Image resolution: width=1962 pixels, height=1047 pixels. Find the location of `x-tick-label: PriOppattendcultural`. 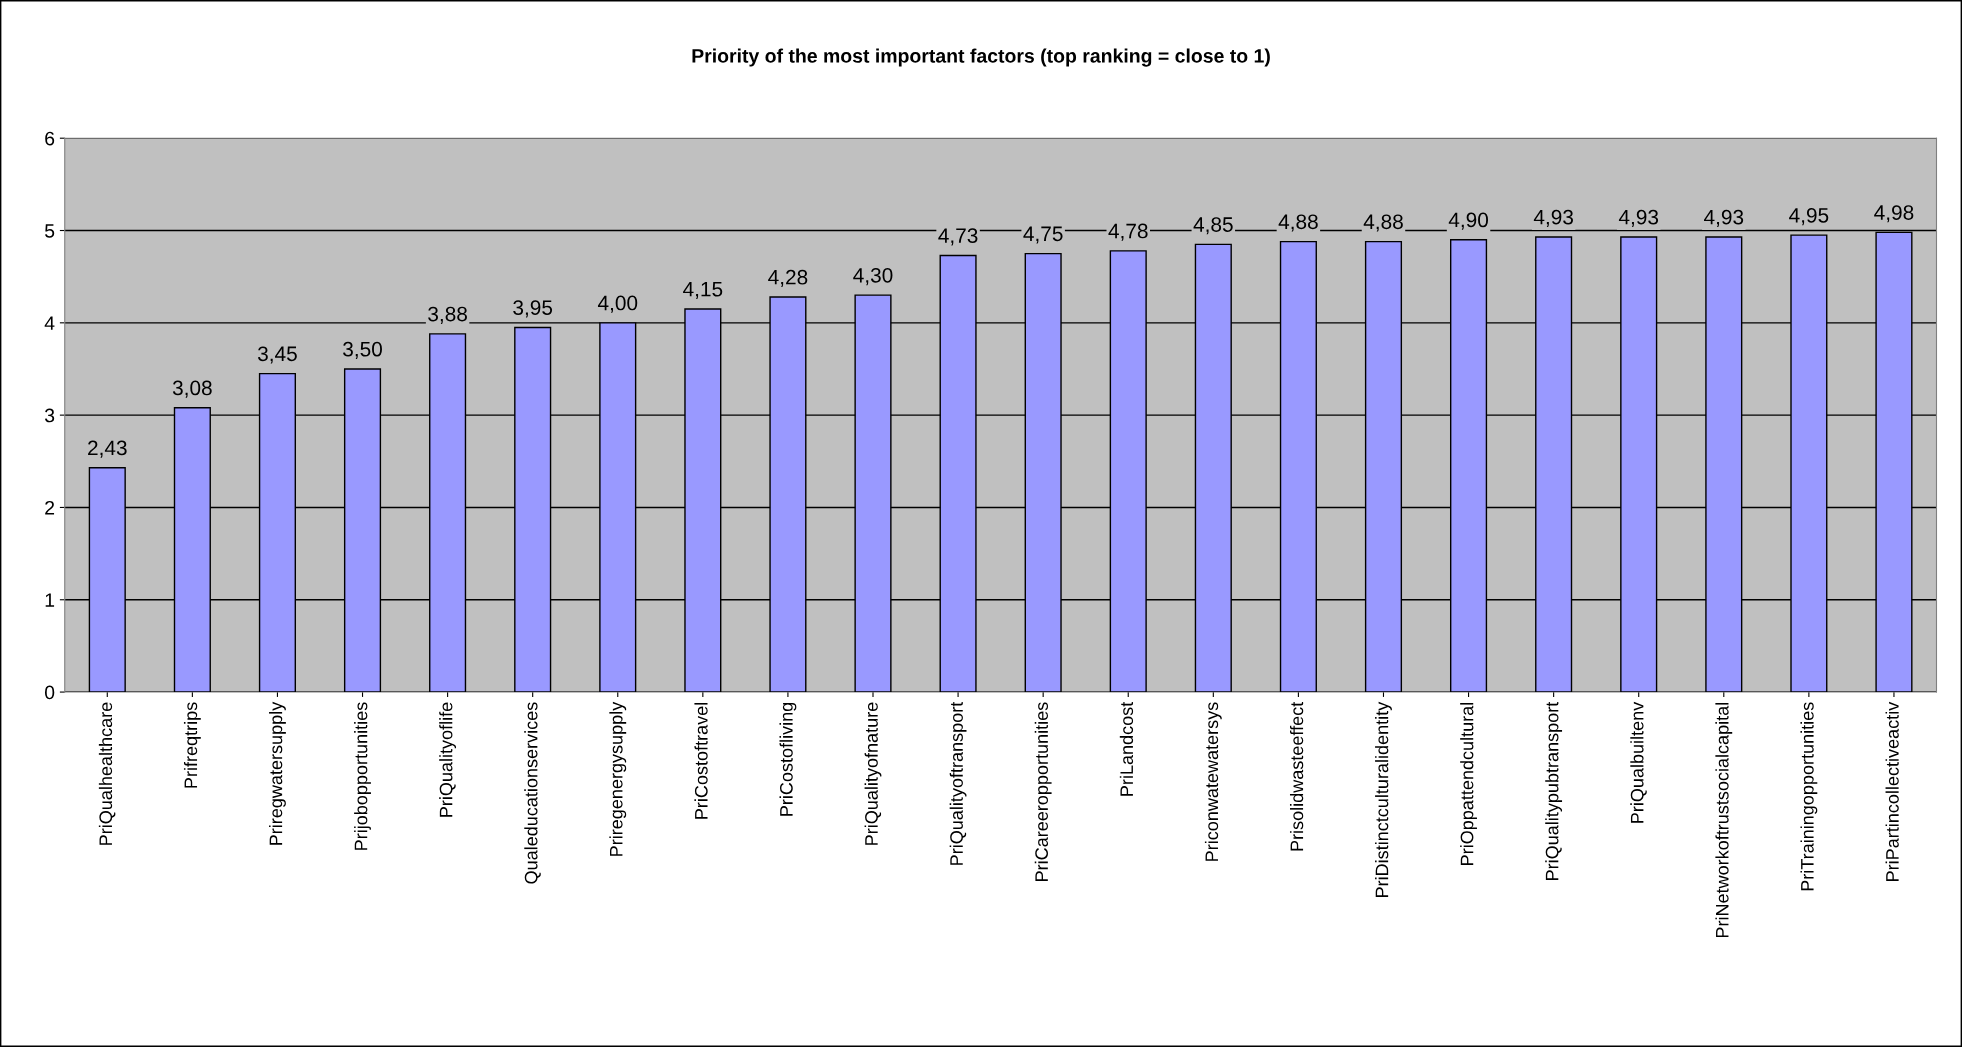

x-tick-label: PriOppattendcultural is located at coordinates (1468, 783).